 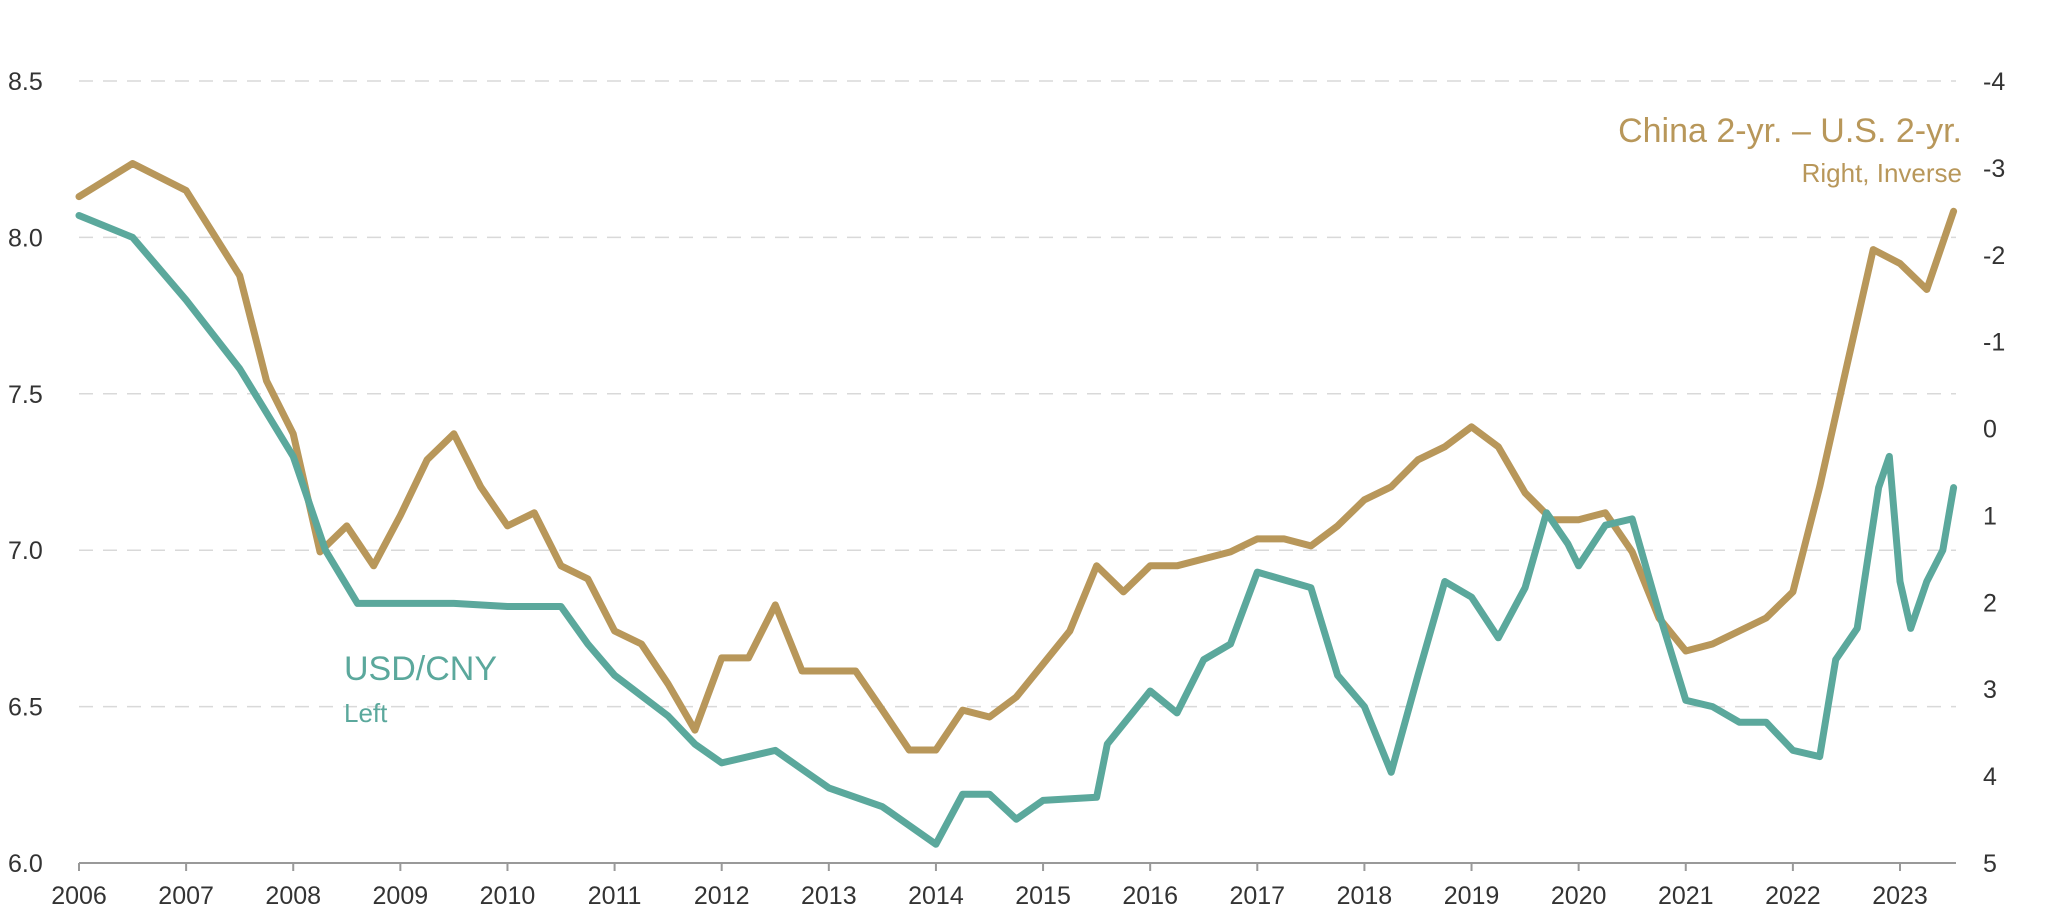 What do you see at coordinates (936, 896) in the screenshot?
I see `x-tick-label: 2014` at bounding box center [936, 896].